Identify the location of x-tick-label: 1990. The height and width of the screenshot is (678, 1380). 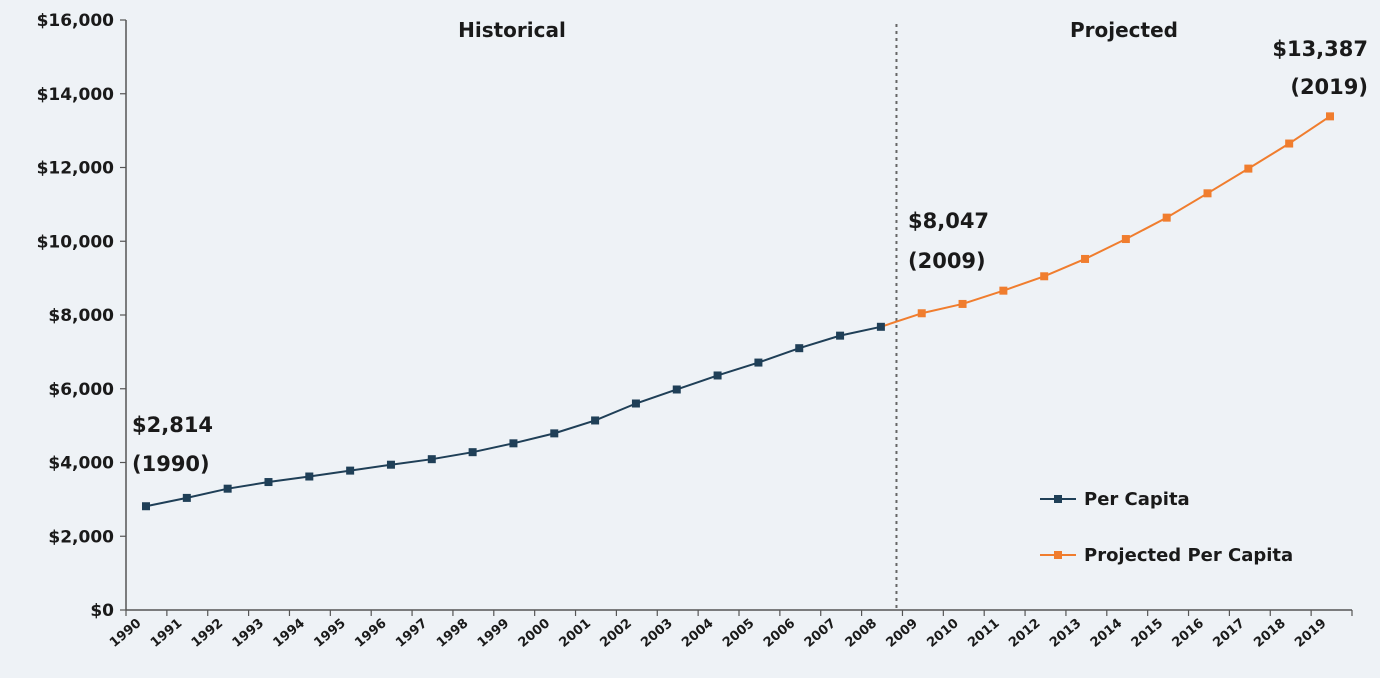
(125, 633).